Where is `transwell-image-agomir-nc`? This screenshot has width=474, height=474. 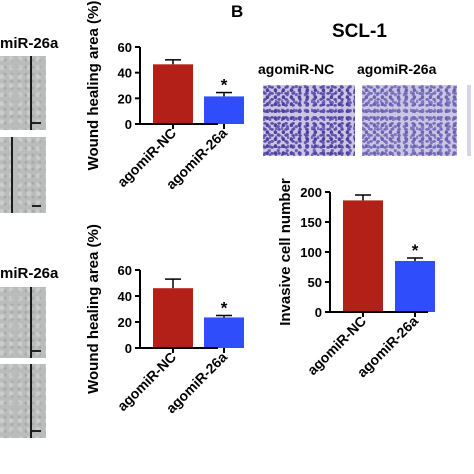
transwell-image-agomir-nc is located at coordinates (309, 120).